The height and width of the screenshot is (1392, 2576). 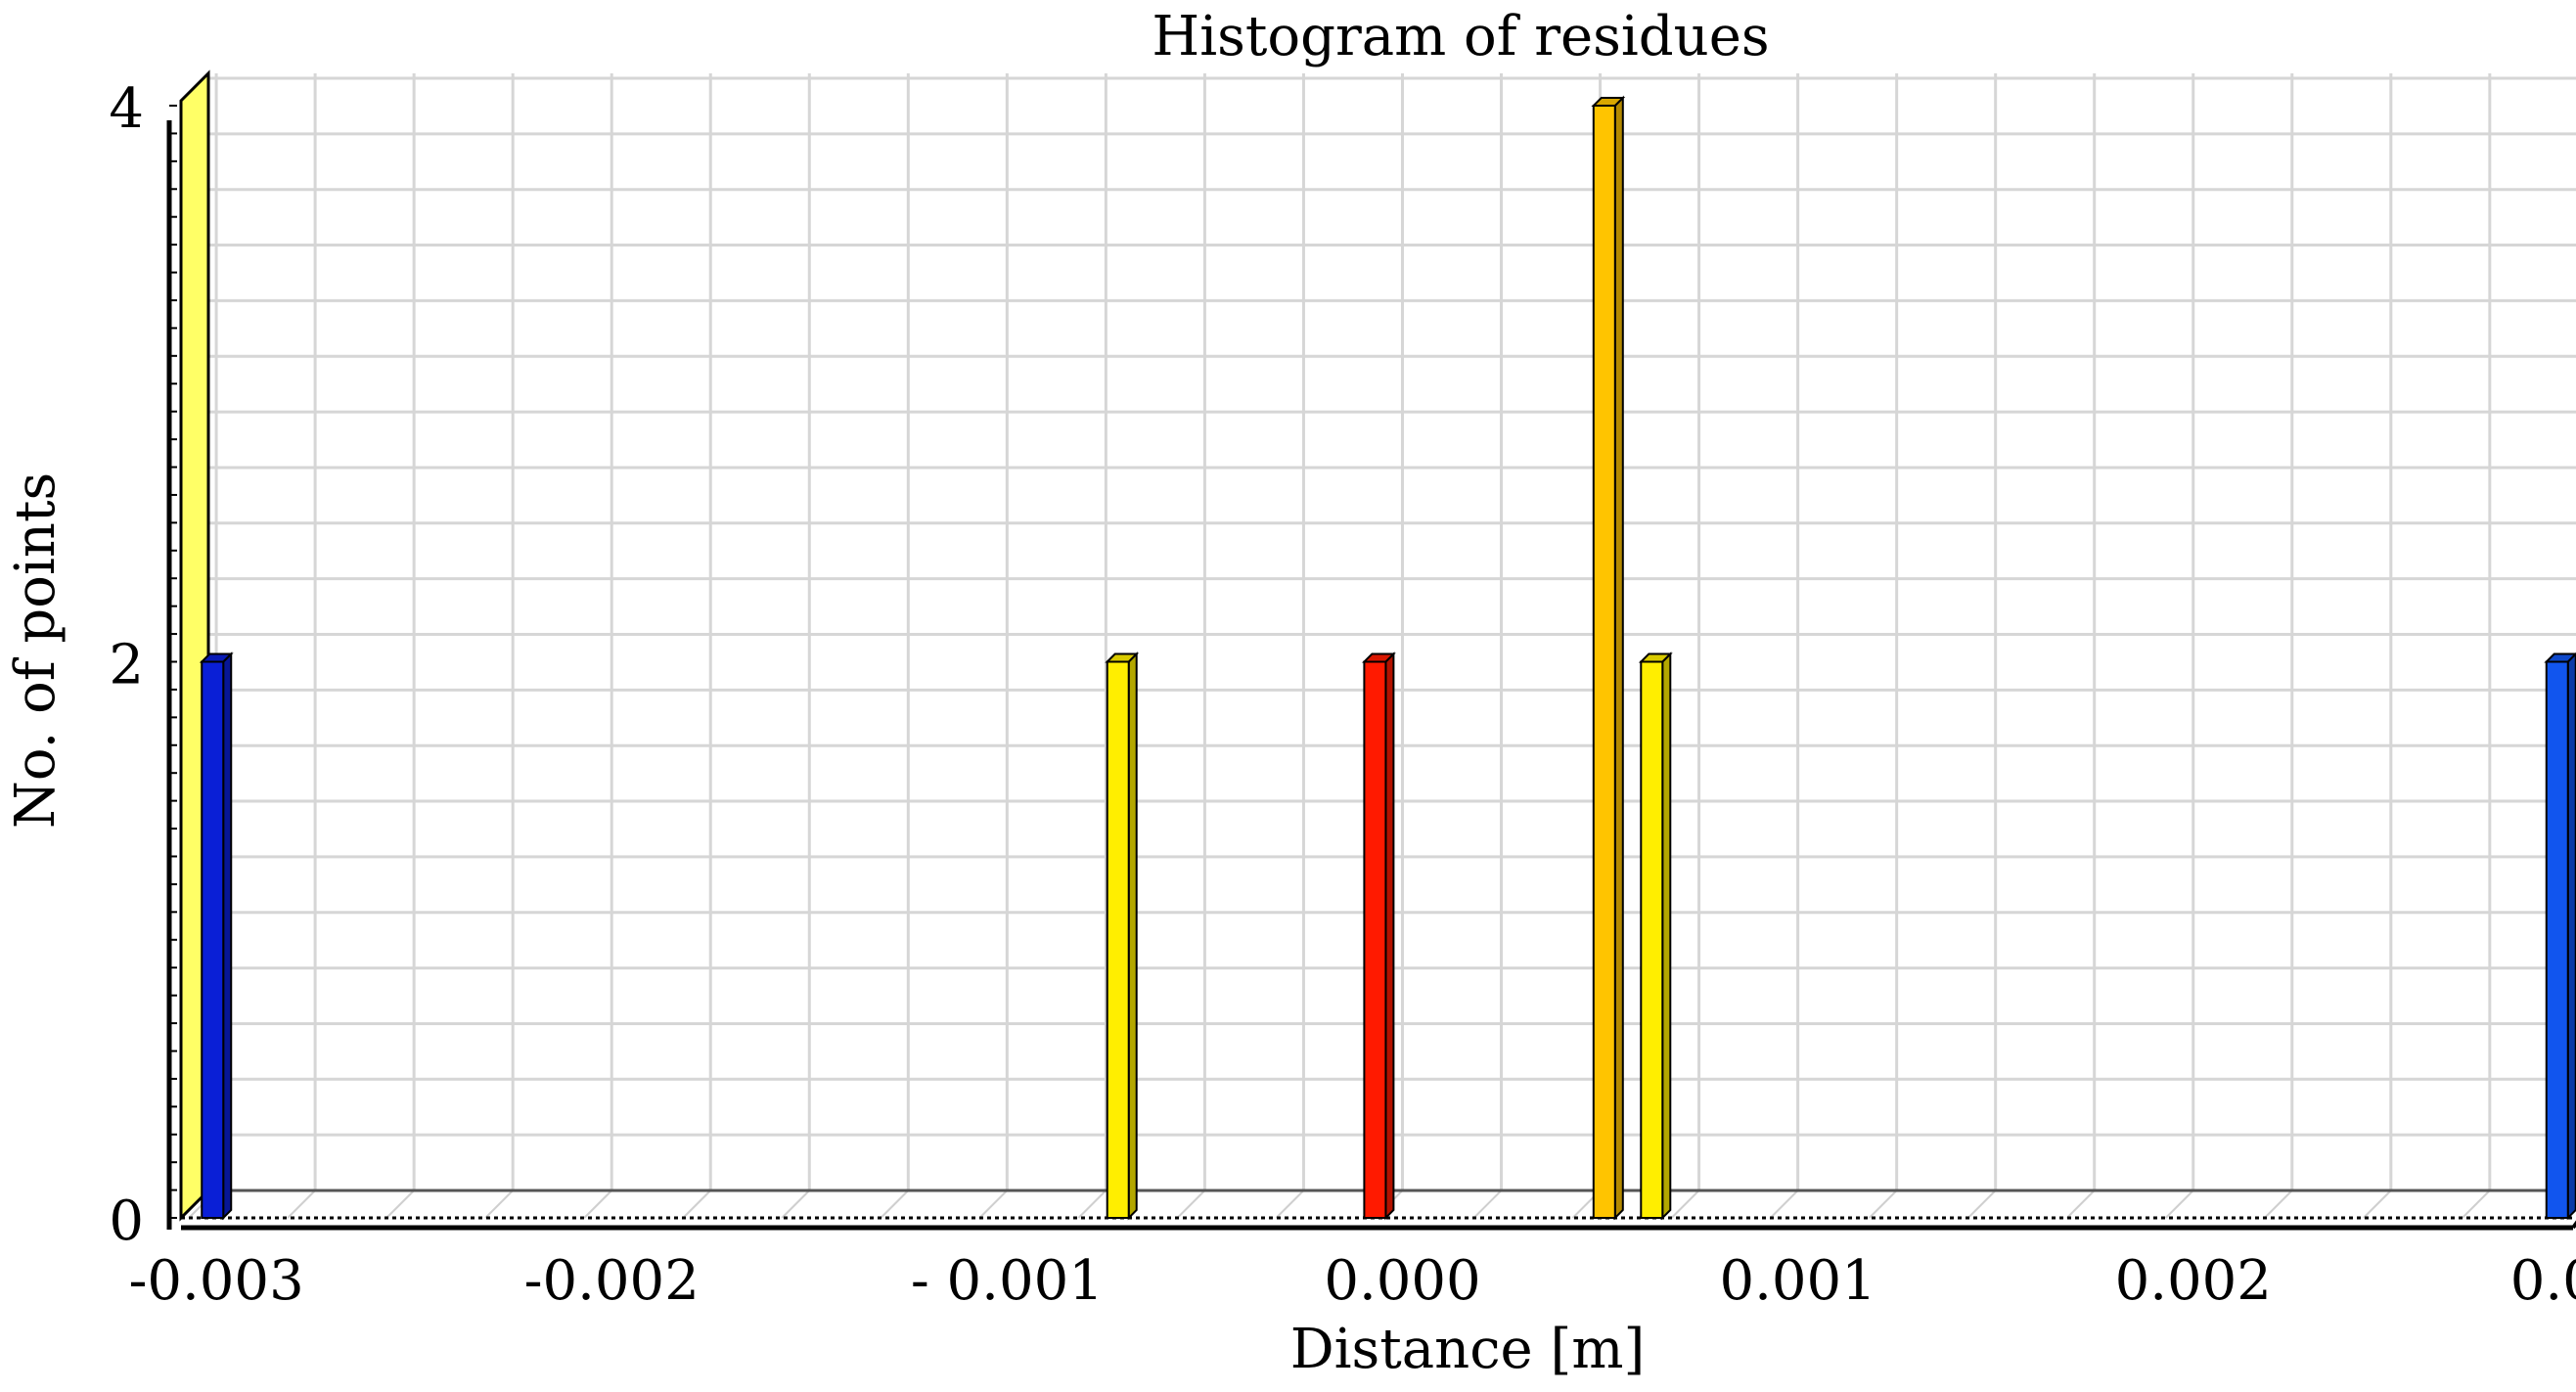 I want to click on x-tick-label: -0.002, so click(x=612, y=1281).